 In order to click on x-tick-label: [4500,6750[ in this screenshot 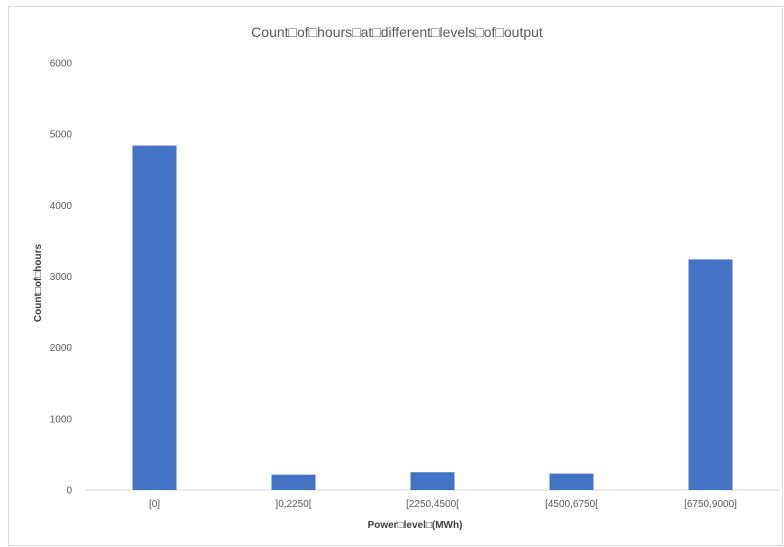, I will do `click(571, 504)`.